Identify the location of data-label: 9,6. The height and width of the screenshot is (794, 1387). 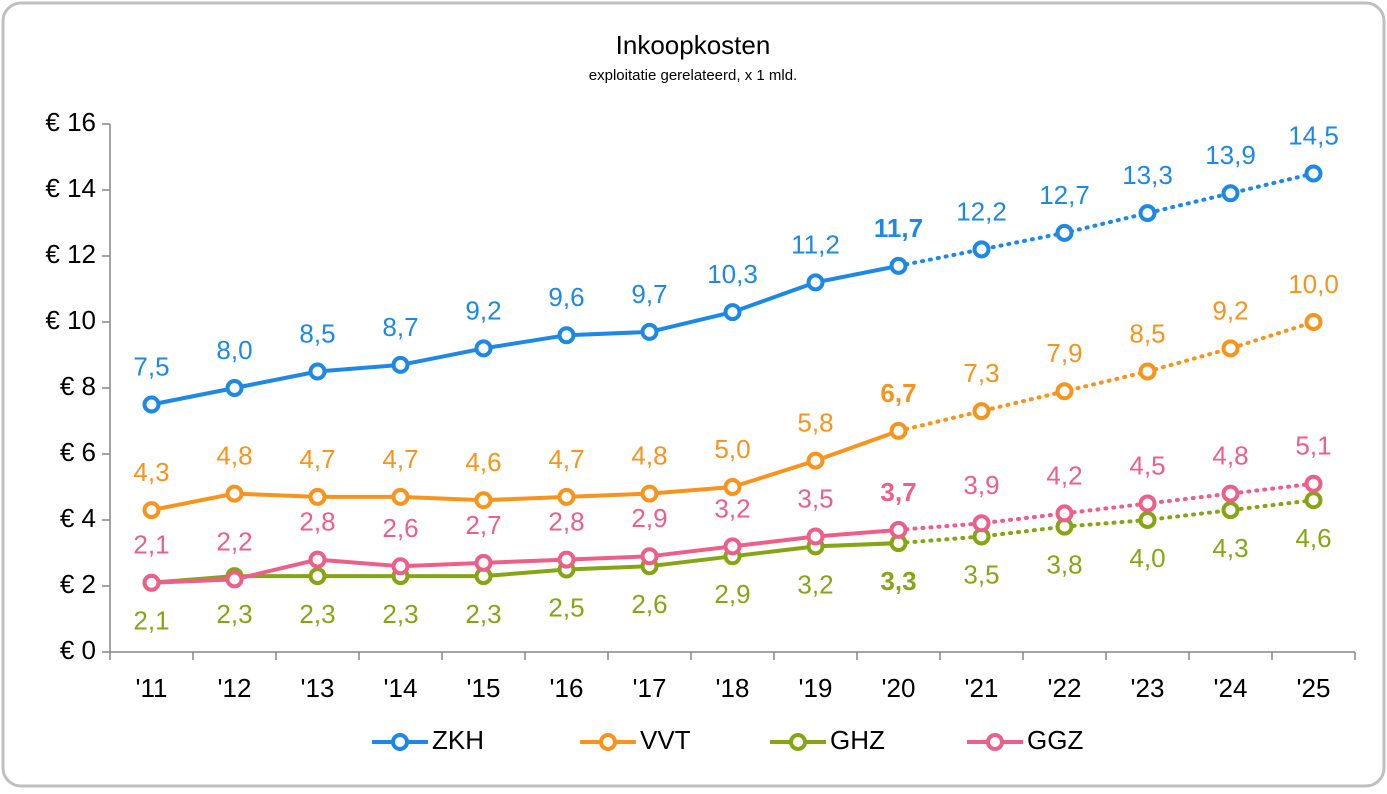
(566, 297).